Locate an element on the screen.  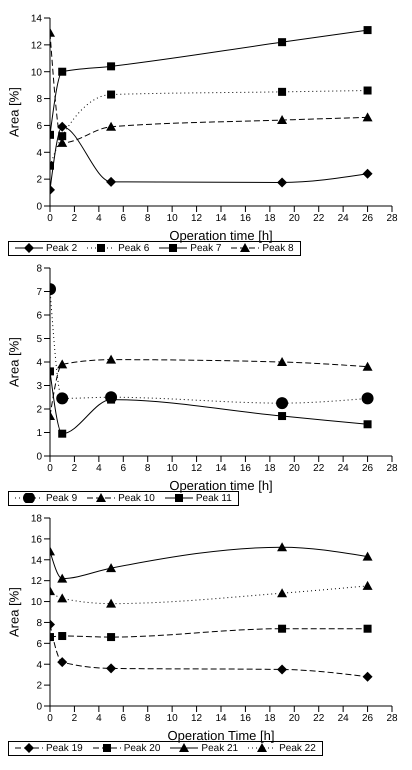
y-tick-label: 8 is located at coordinates (39, 269).